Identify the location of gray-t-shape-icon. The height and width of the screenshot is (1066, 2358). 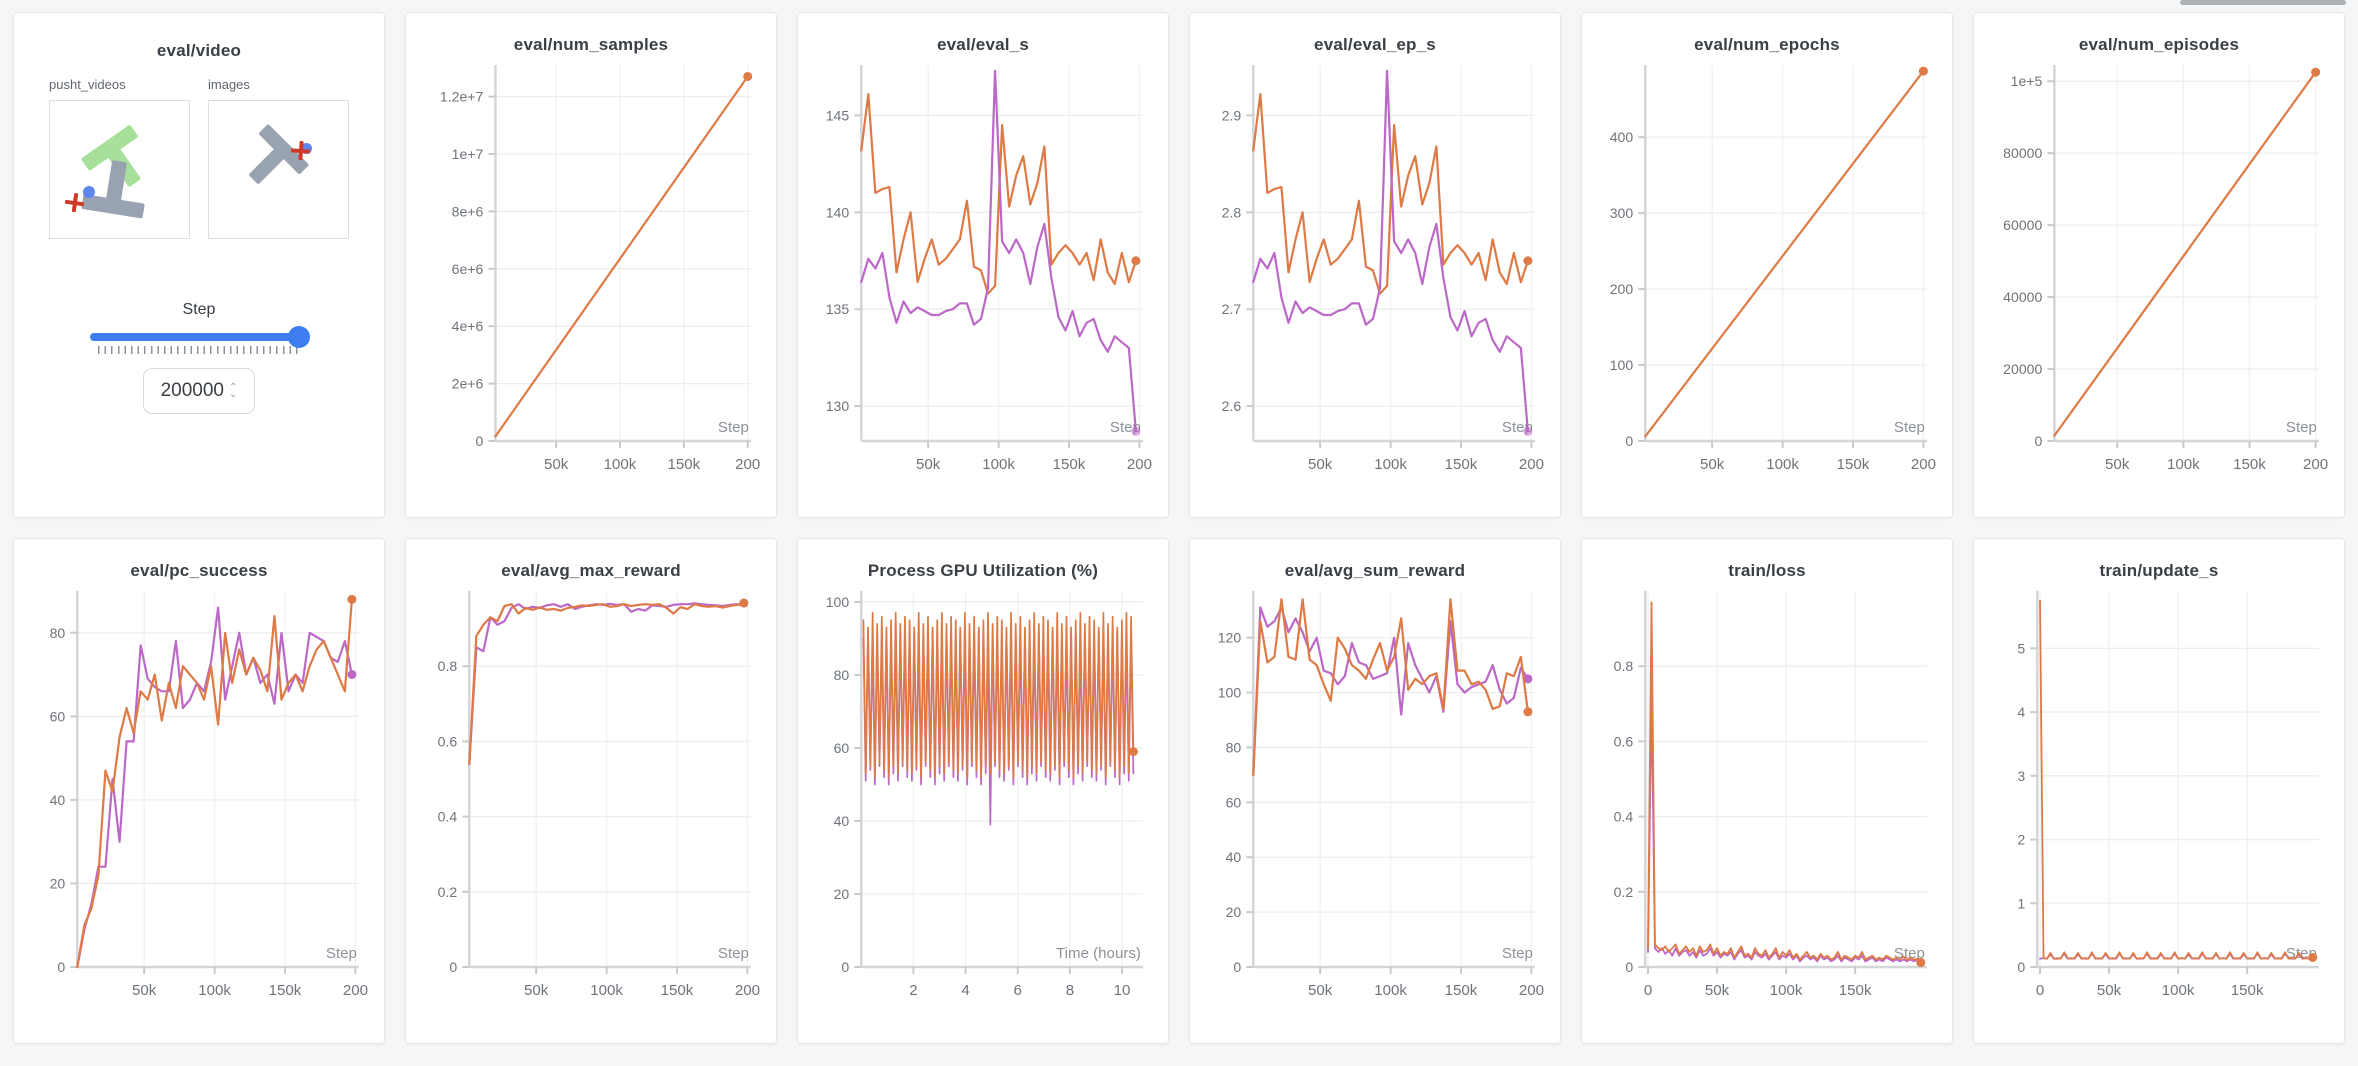
(271, 161).